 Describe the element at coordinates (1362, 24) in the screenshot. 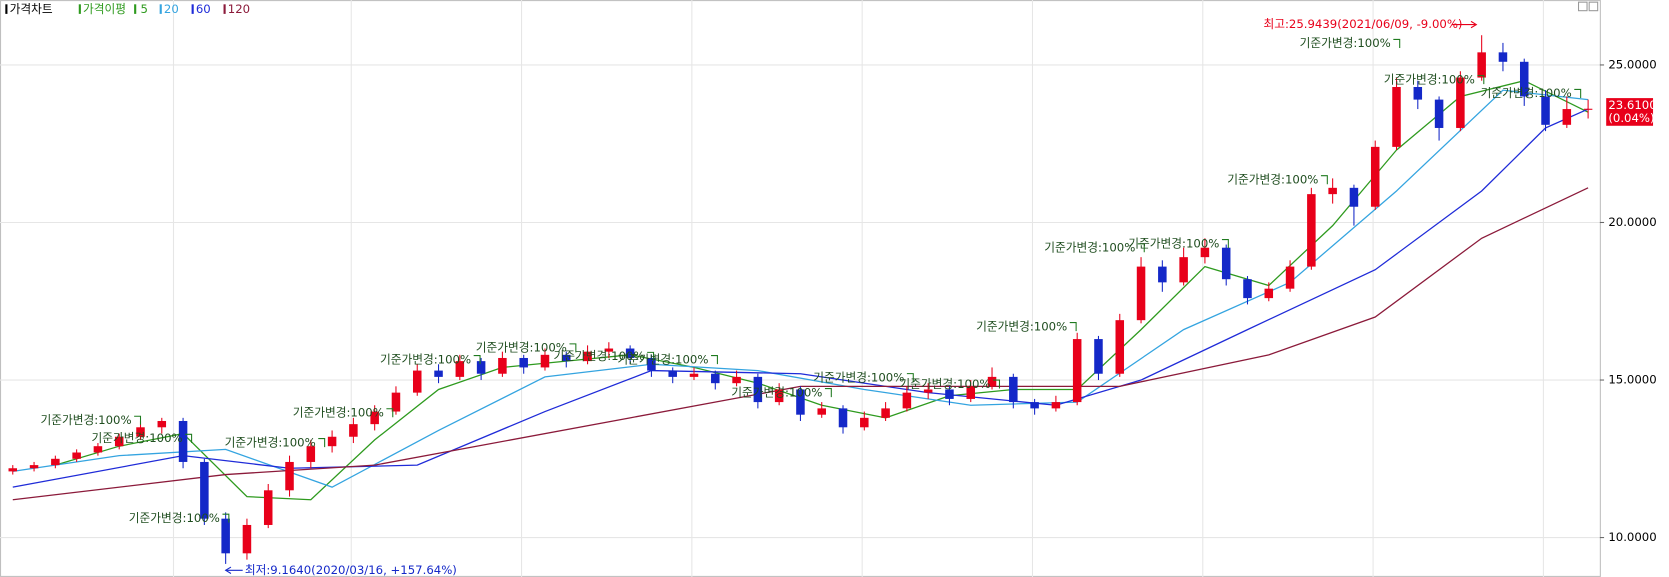

I see `high-note: 최고:25.9439(2021/06/09, -9.00%)` at that location.